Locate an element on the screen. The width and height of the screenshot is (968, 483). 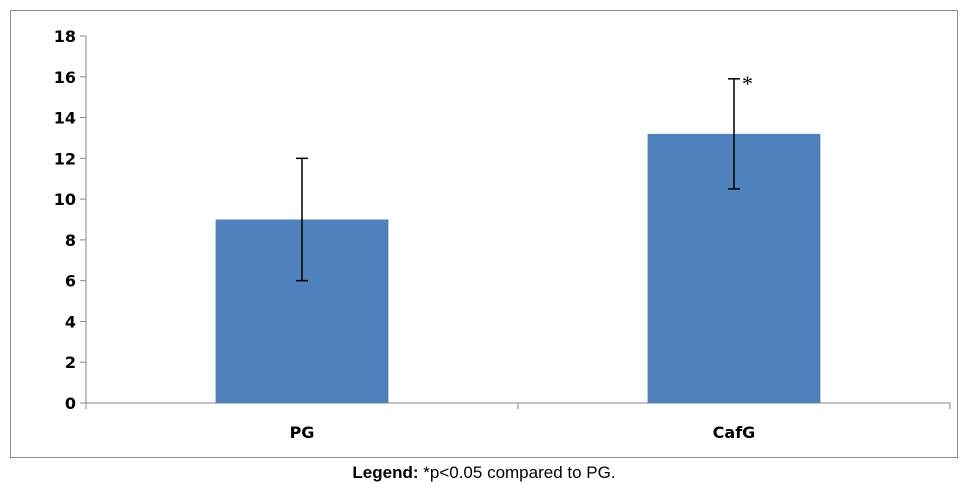
y-tick-label: 14 is located at coordinates (65, 118).